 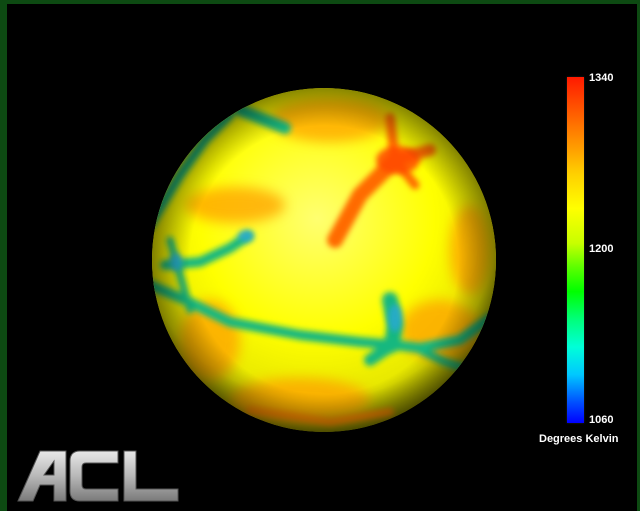 What do you see at coordinates (601, 249) in the screenshot?
I see `colorbar-mid-label: 1200` at bounding box center [601, 249].